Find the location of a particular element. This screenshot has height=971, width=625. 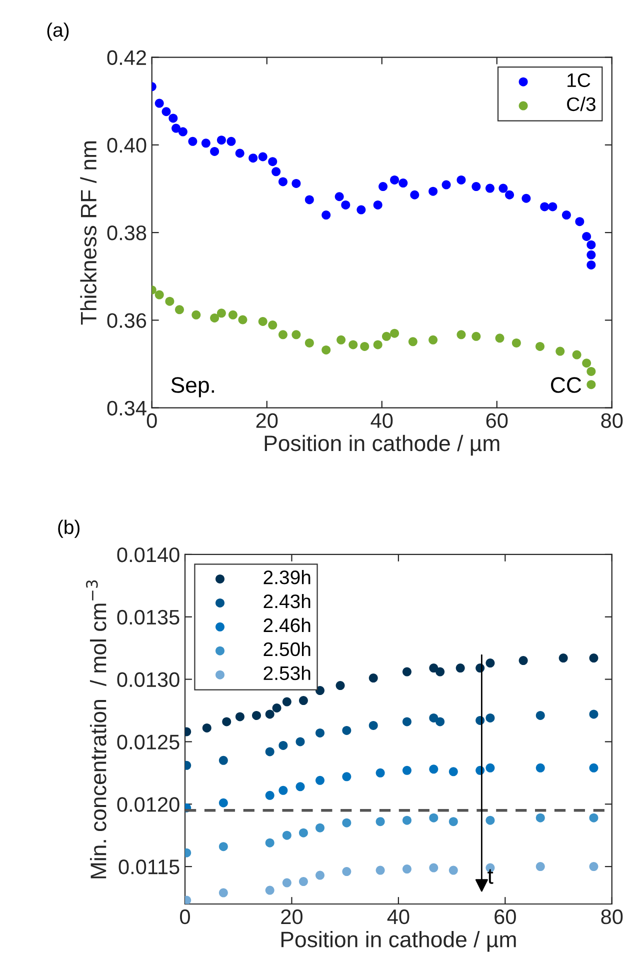

annotation: CC is located at coordinates (566, 385).